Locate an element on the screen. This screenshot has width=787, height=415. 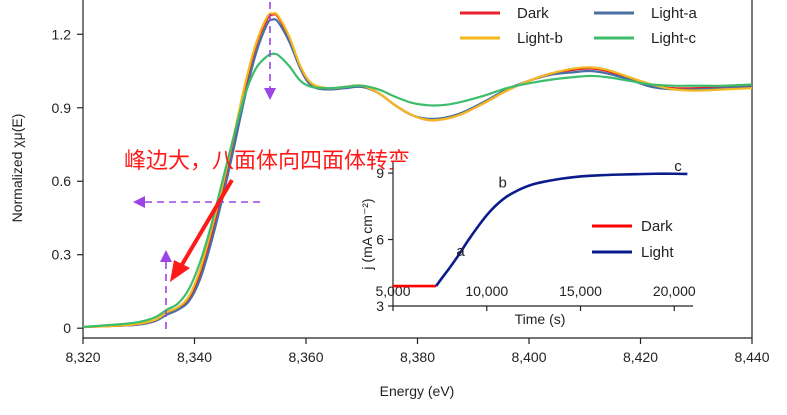
inset-series-line-light is located at coordinates (561, 229).